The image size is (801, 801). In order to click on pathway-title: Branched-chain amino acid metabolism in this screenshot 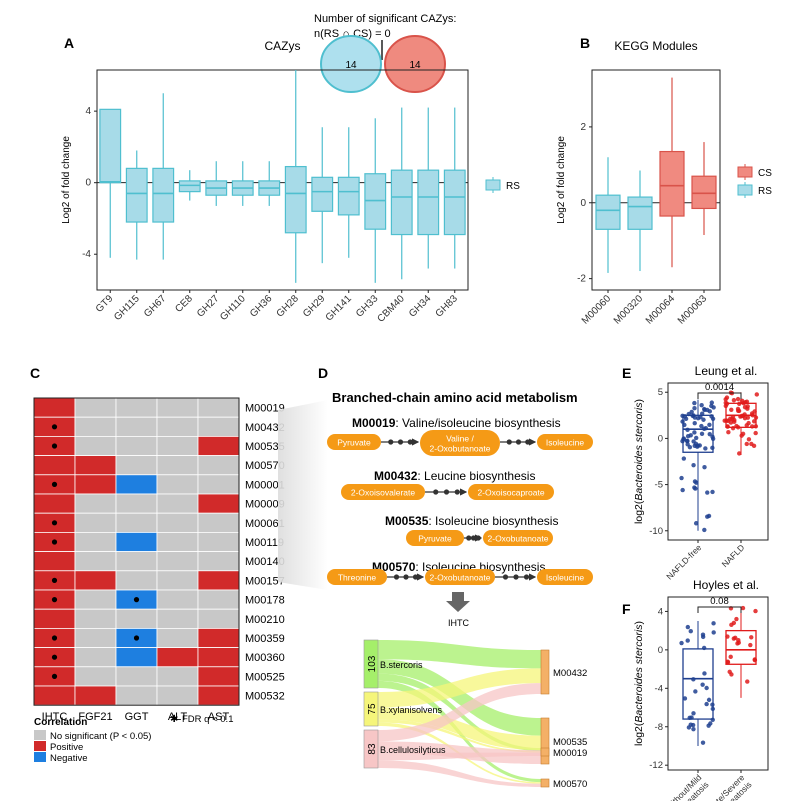, I will do `click(455, 397)`.